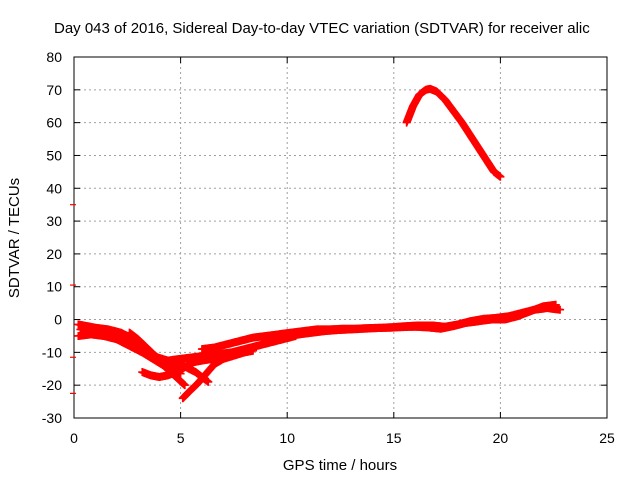 The image size is (640, 480). I want to click on x-tick-label: 0, so click(74, 438).